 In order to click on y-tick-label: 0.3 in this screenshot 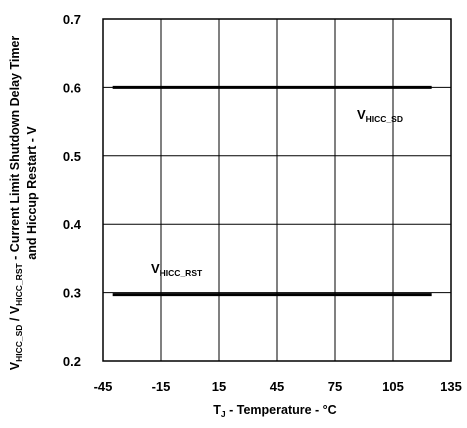, I will do `click(72, 293)`.